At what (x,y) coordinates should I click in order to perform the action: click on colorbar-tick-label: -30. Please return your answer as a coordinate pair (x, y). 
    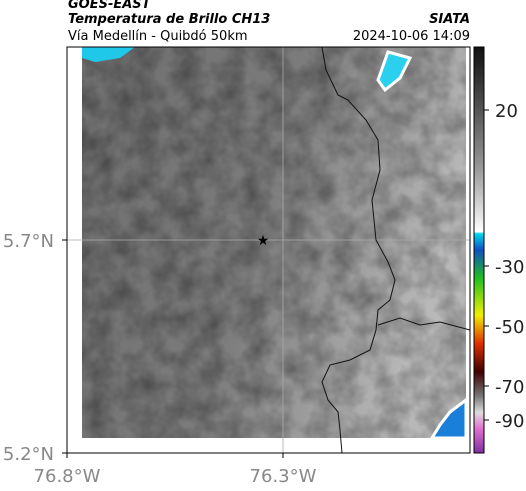
    Looking at the image, I should click on (509, 267).